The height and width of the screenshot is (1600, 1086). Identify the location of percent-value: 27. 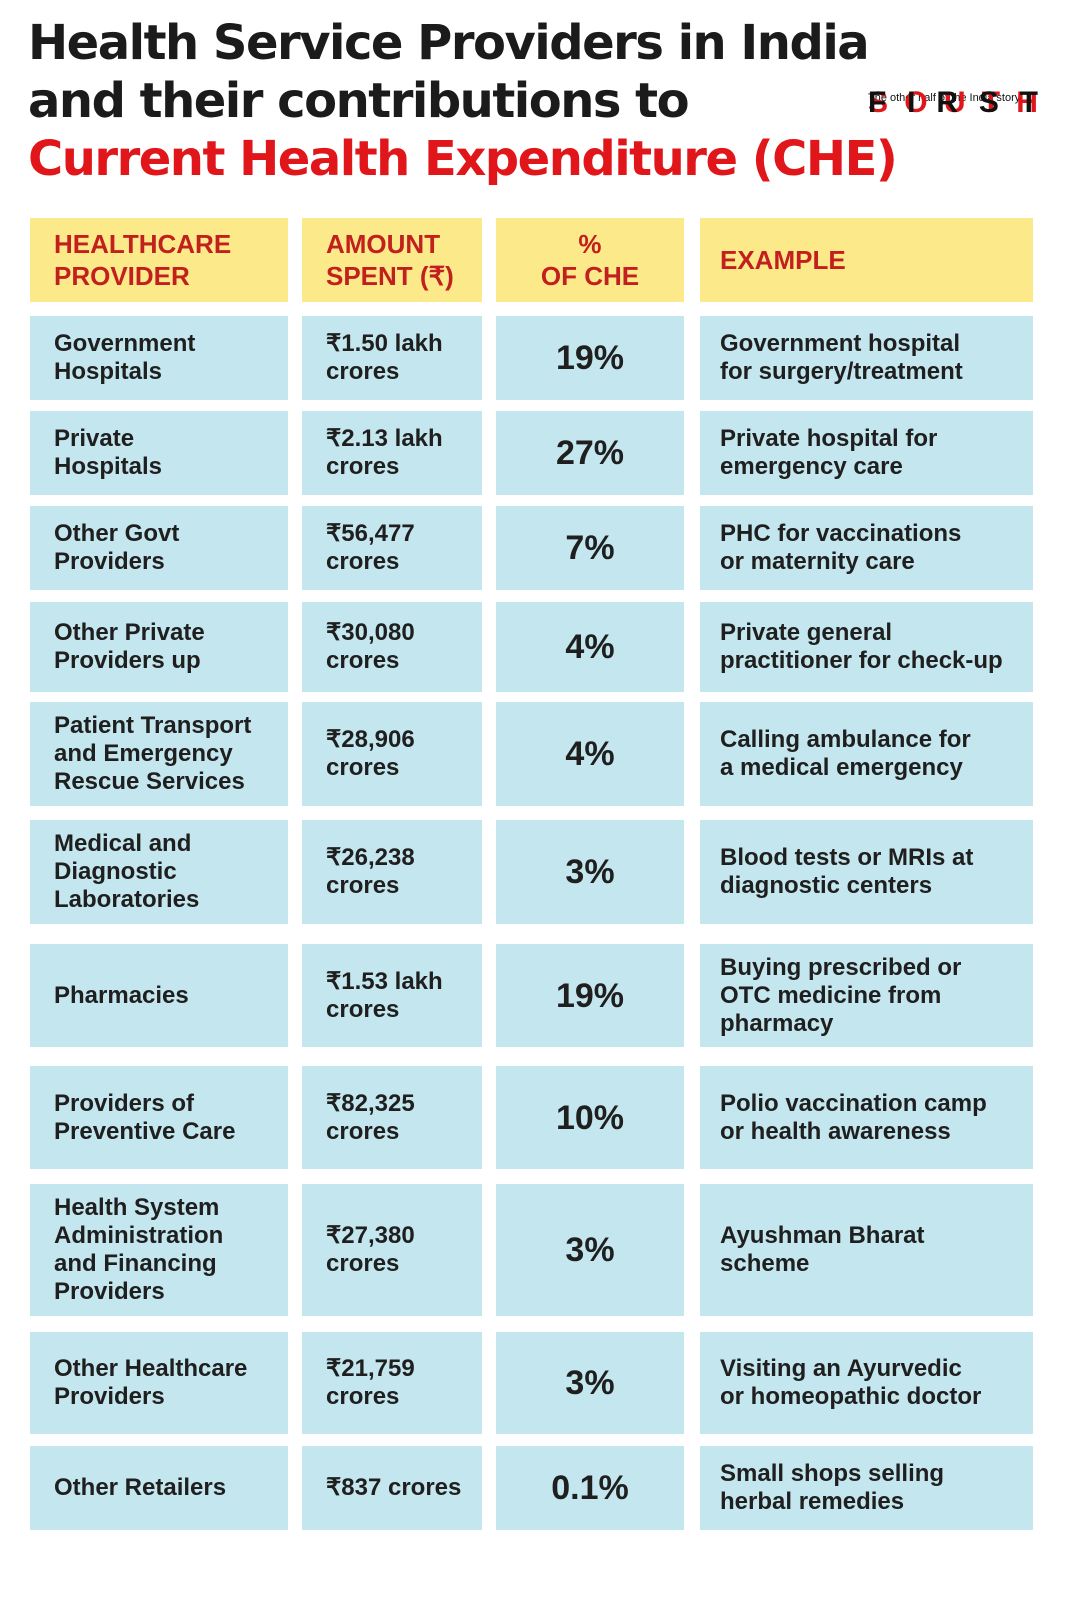
(574, 453).